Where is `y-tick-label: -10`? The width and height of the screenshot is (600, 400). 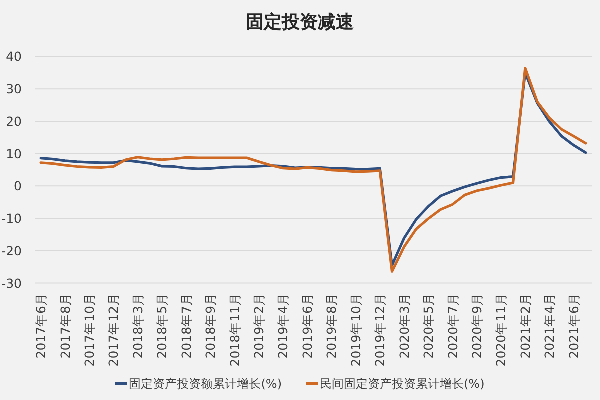 y-tick-label: -10 is located at coordinates (12, 218).